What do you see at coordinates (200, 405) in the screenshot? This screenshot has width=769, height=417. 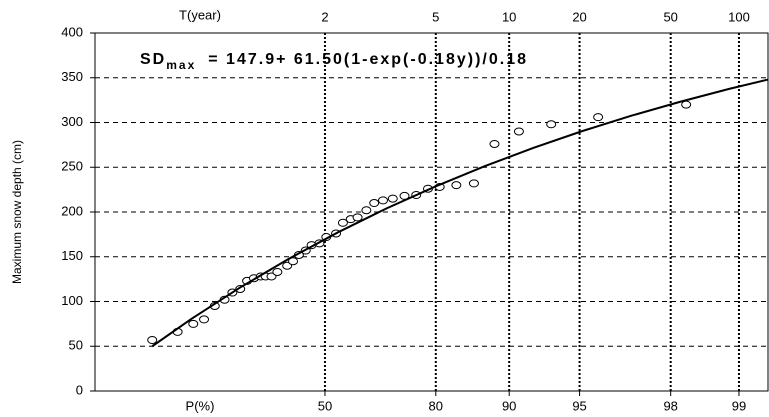 I see `x-axis-label: P(%)` at bounding box center [200, 405].